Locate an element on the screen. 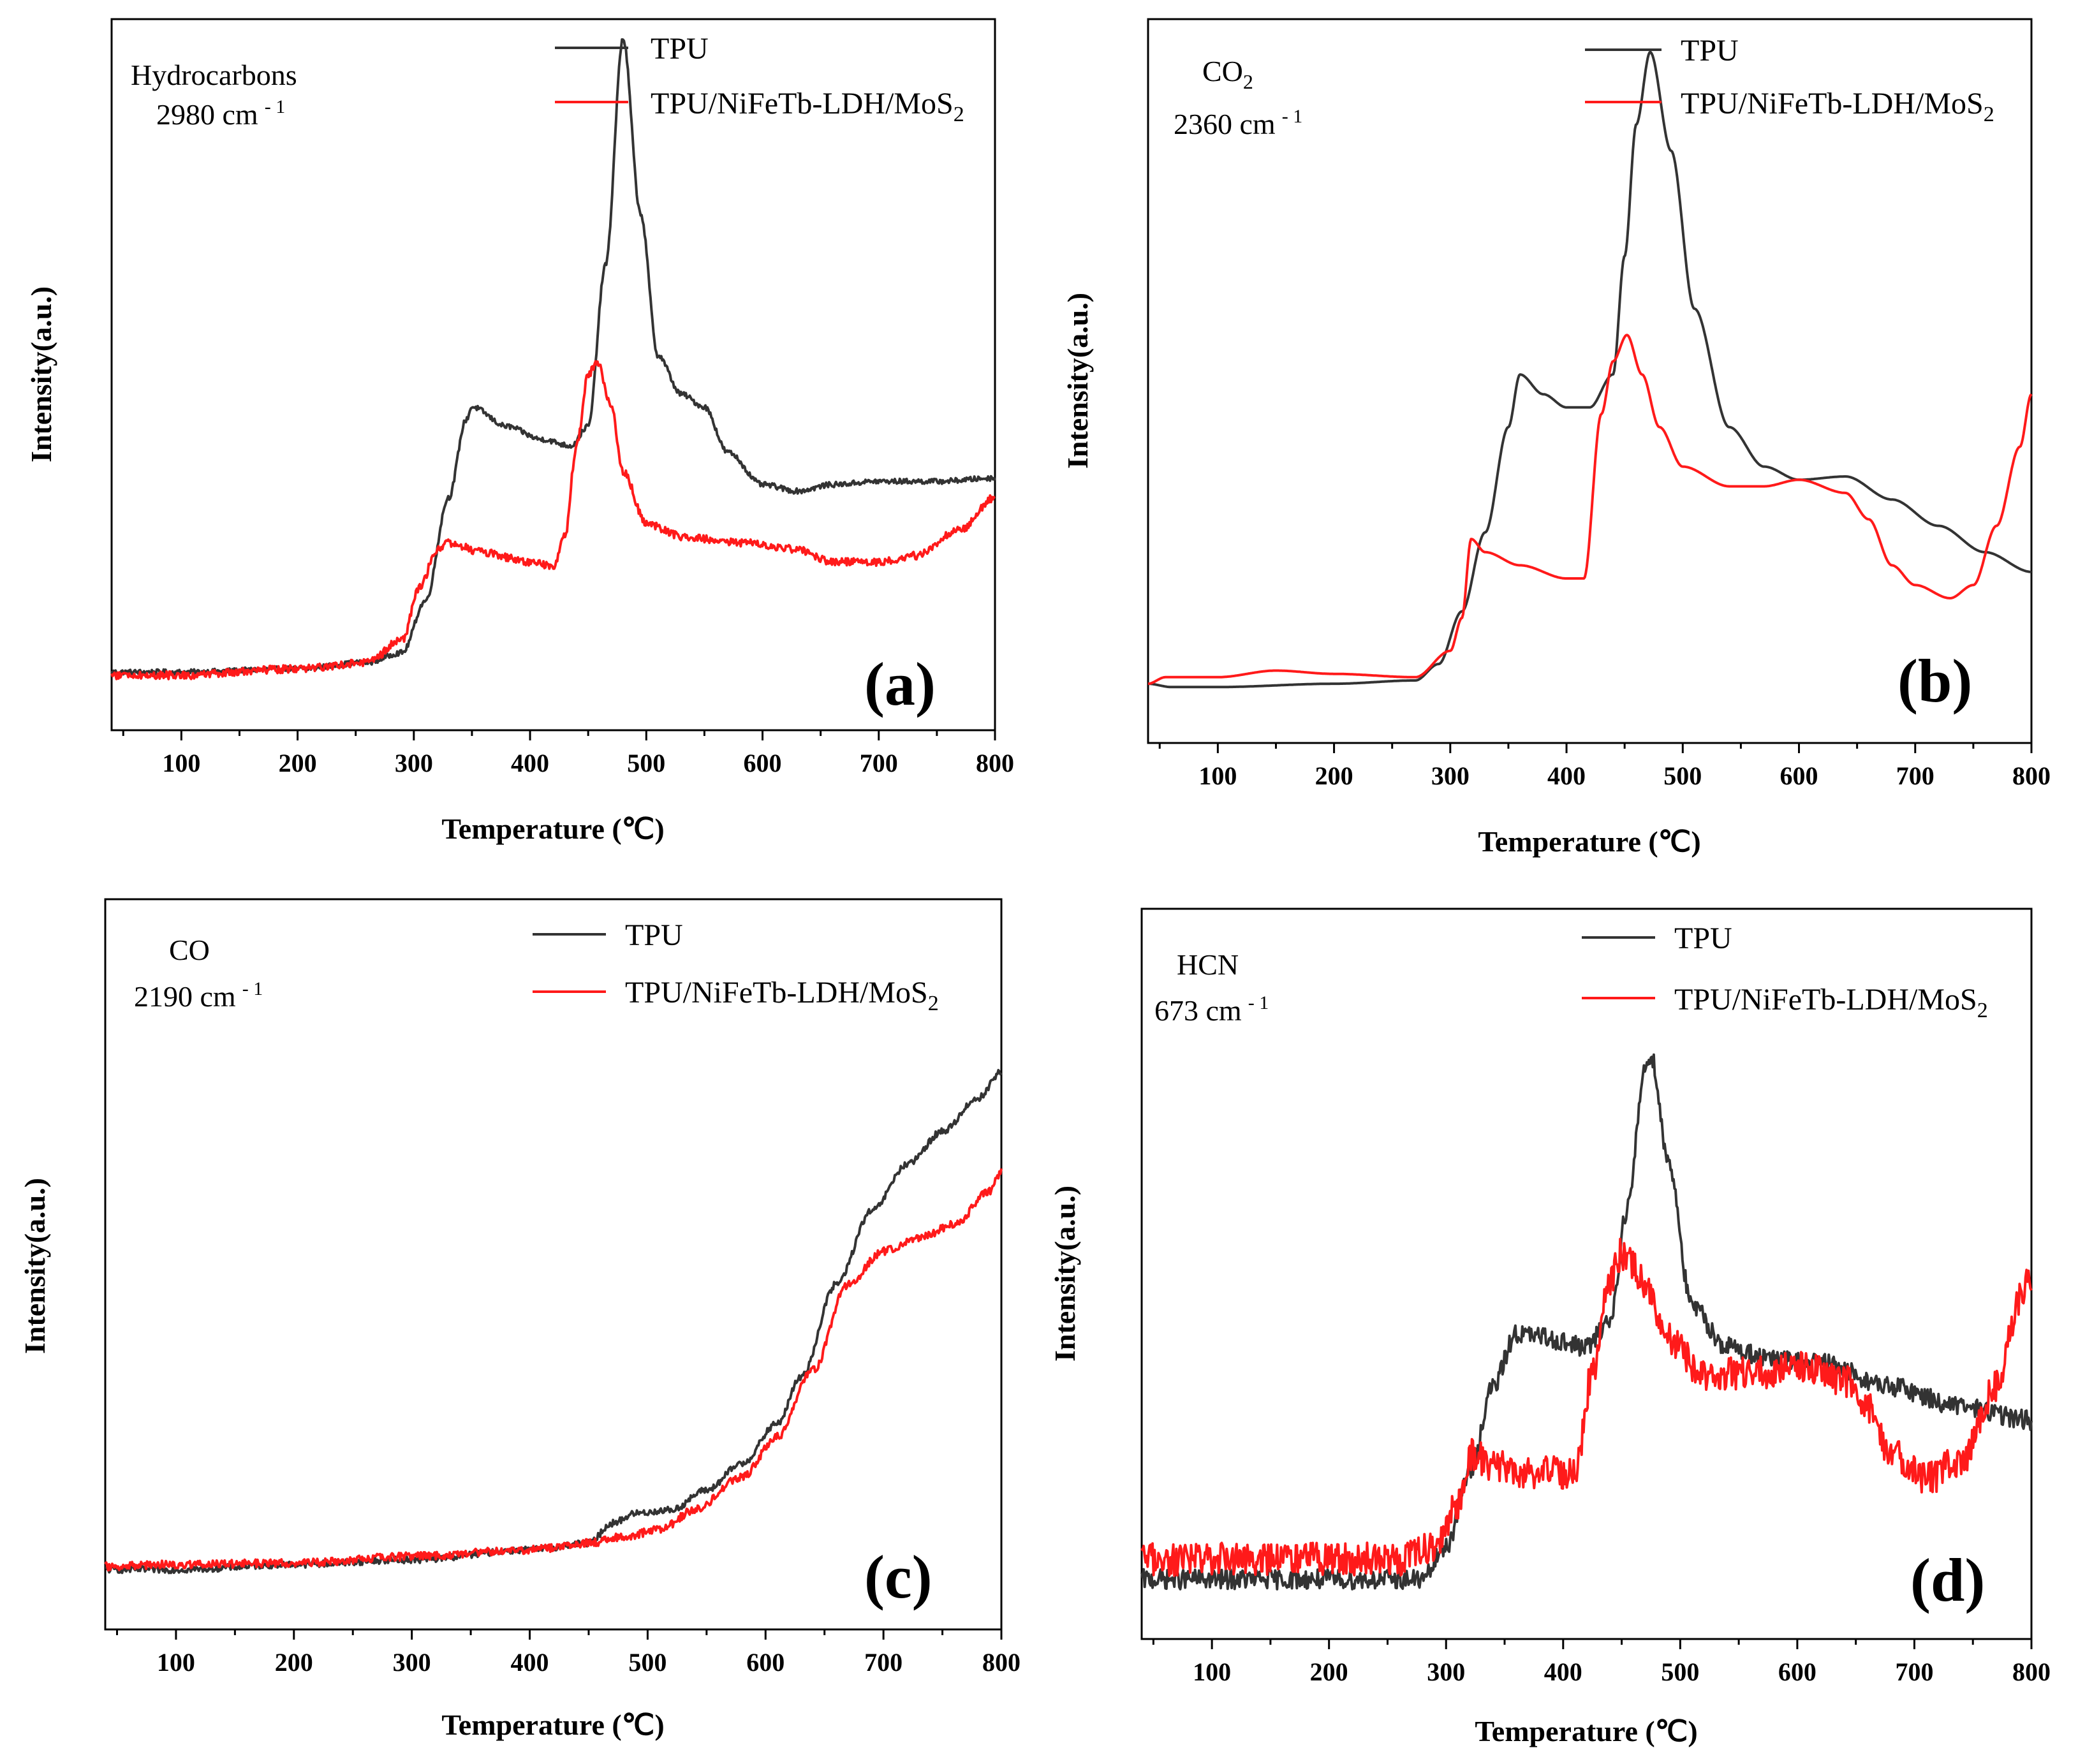  gas-label: CO is located at coordinates (189, 950).